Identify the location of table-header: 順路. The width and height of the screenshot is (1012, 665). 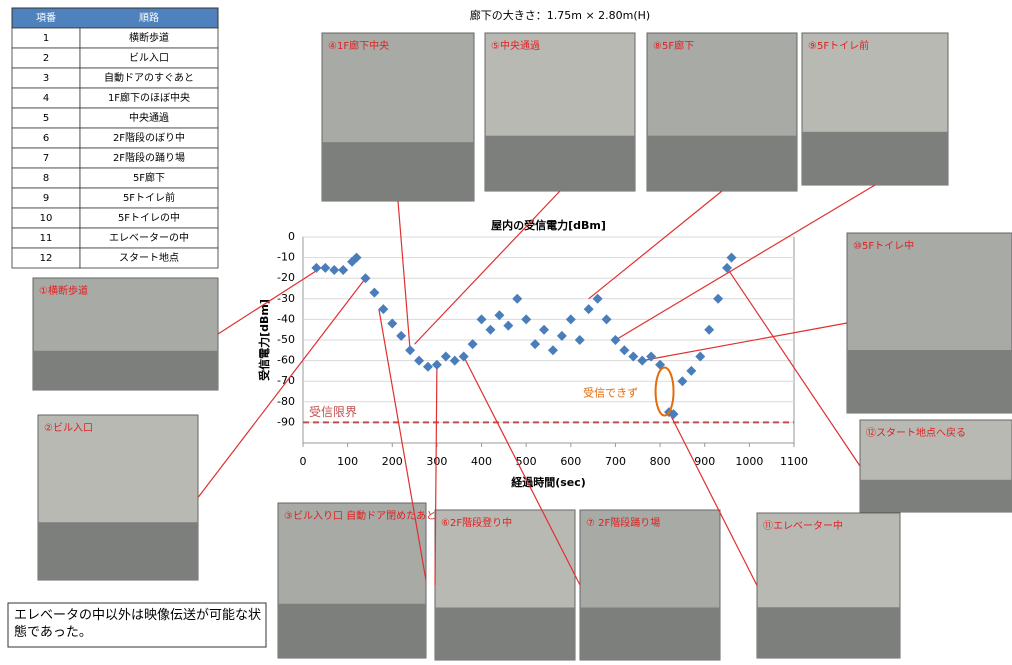
(149, 17).